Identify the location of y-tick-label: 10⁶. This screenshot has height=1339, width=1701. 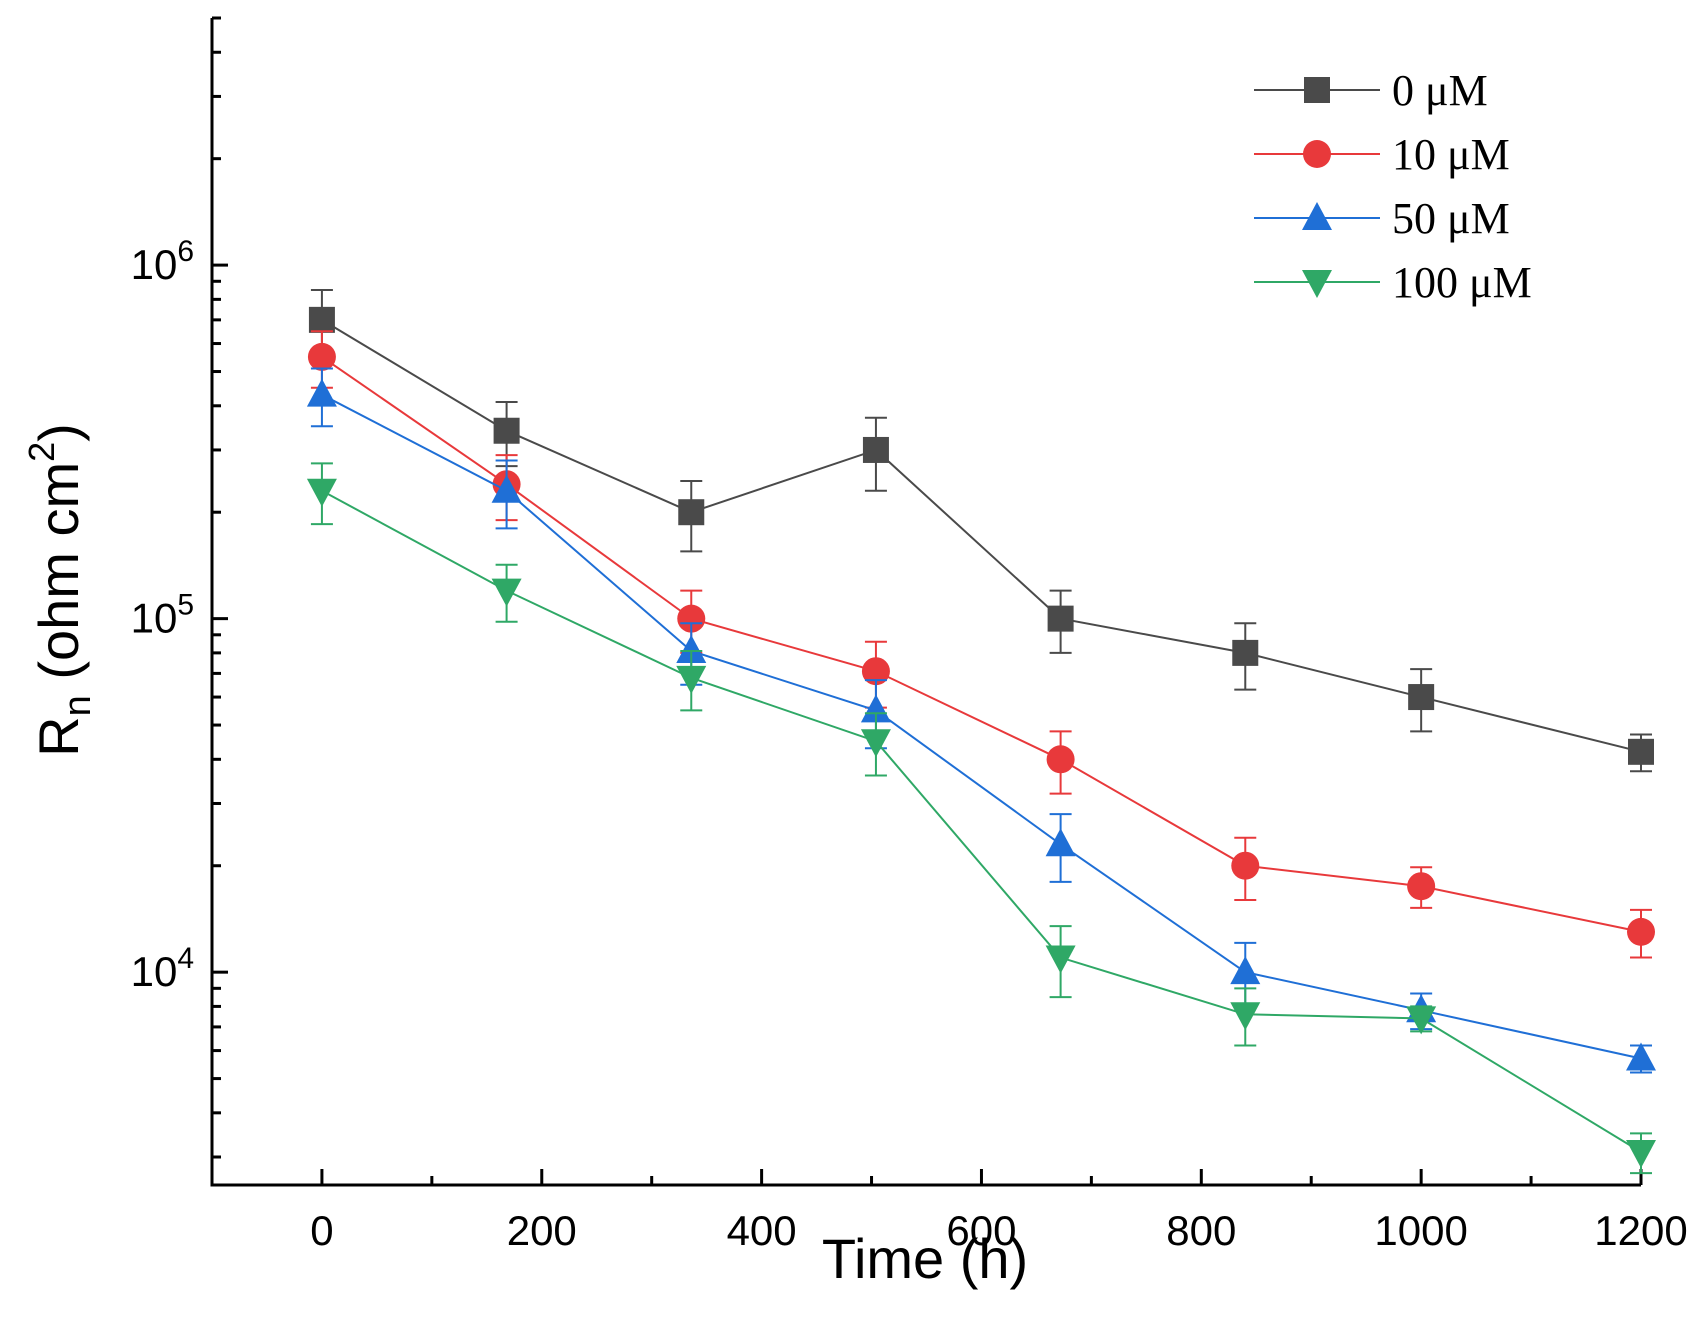
(162, 261).